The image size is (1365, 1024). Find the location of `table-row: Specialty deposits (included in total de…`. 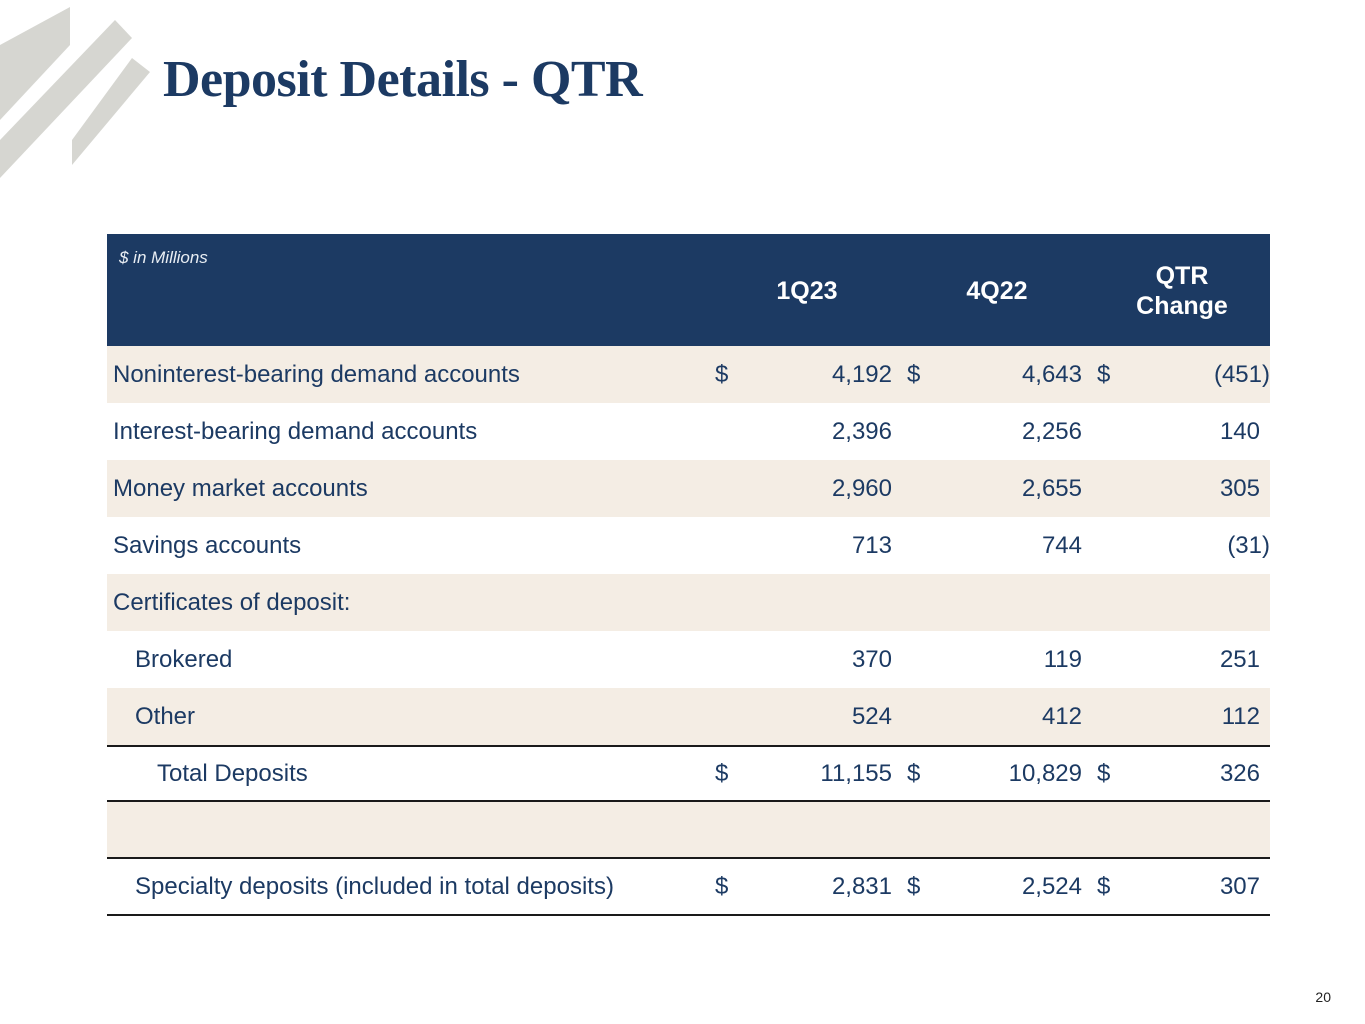

table-row: Specialty deposits (included in total de… is located at coordinates (688, 887).